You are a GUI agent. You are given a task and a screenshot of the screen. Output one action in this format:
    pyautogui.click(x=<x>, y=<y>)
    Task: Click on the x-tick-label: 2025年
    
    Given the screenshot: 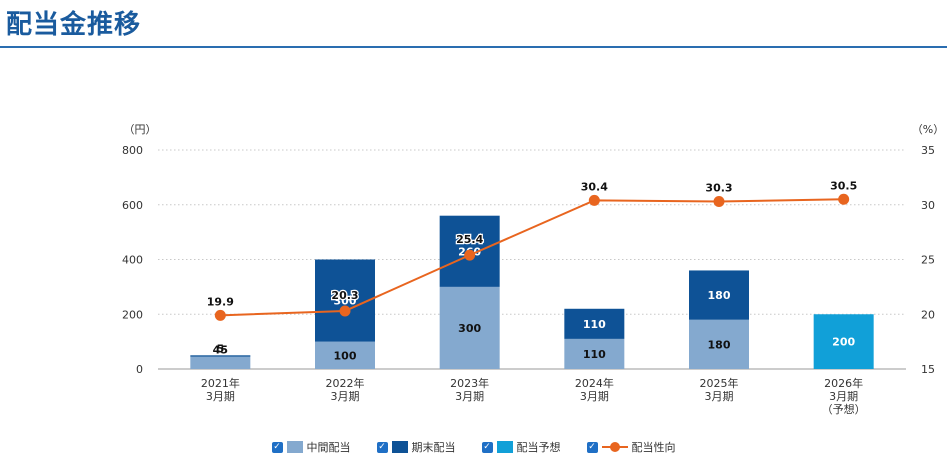 What is the action you would take?
    pyautogui.click(x=719, y=383)
    